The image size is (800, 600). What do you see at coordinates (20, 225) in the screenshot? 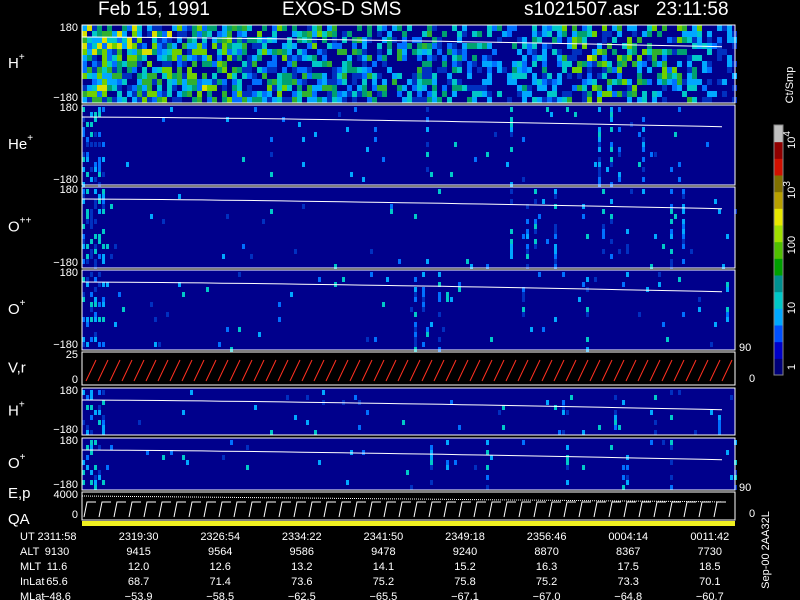
I see `panel-label: O++` at bounding box center [20, 225].